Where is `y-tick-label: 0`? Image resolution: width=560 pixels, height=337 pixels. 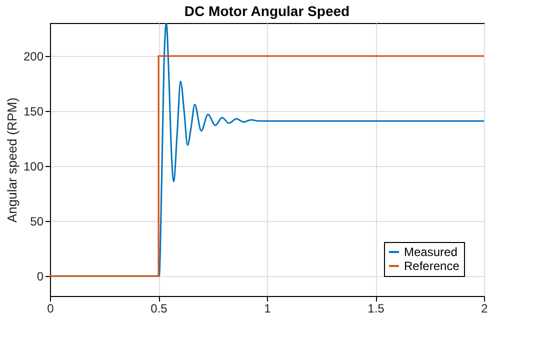 y-tick-label: 0 is located at coordinates (40, 277).